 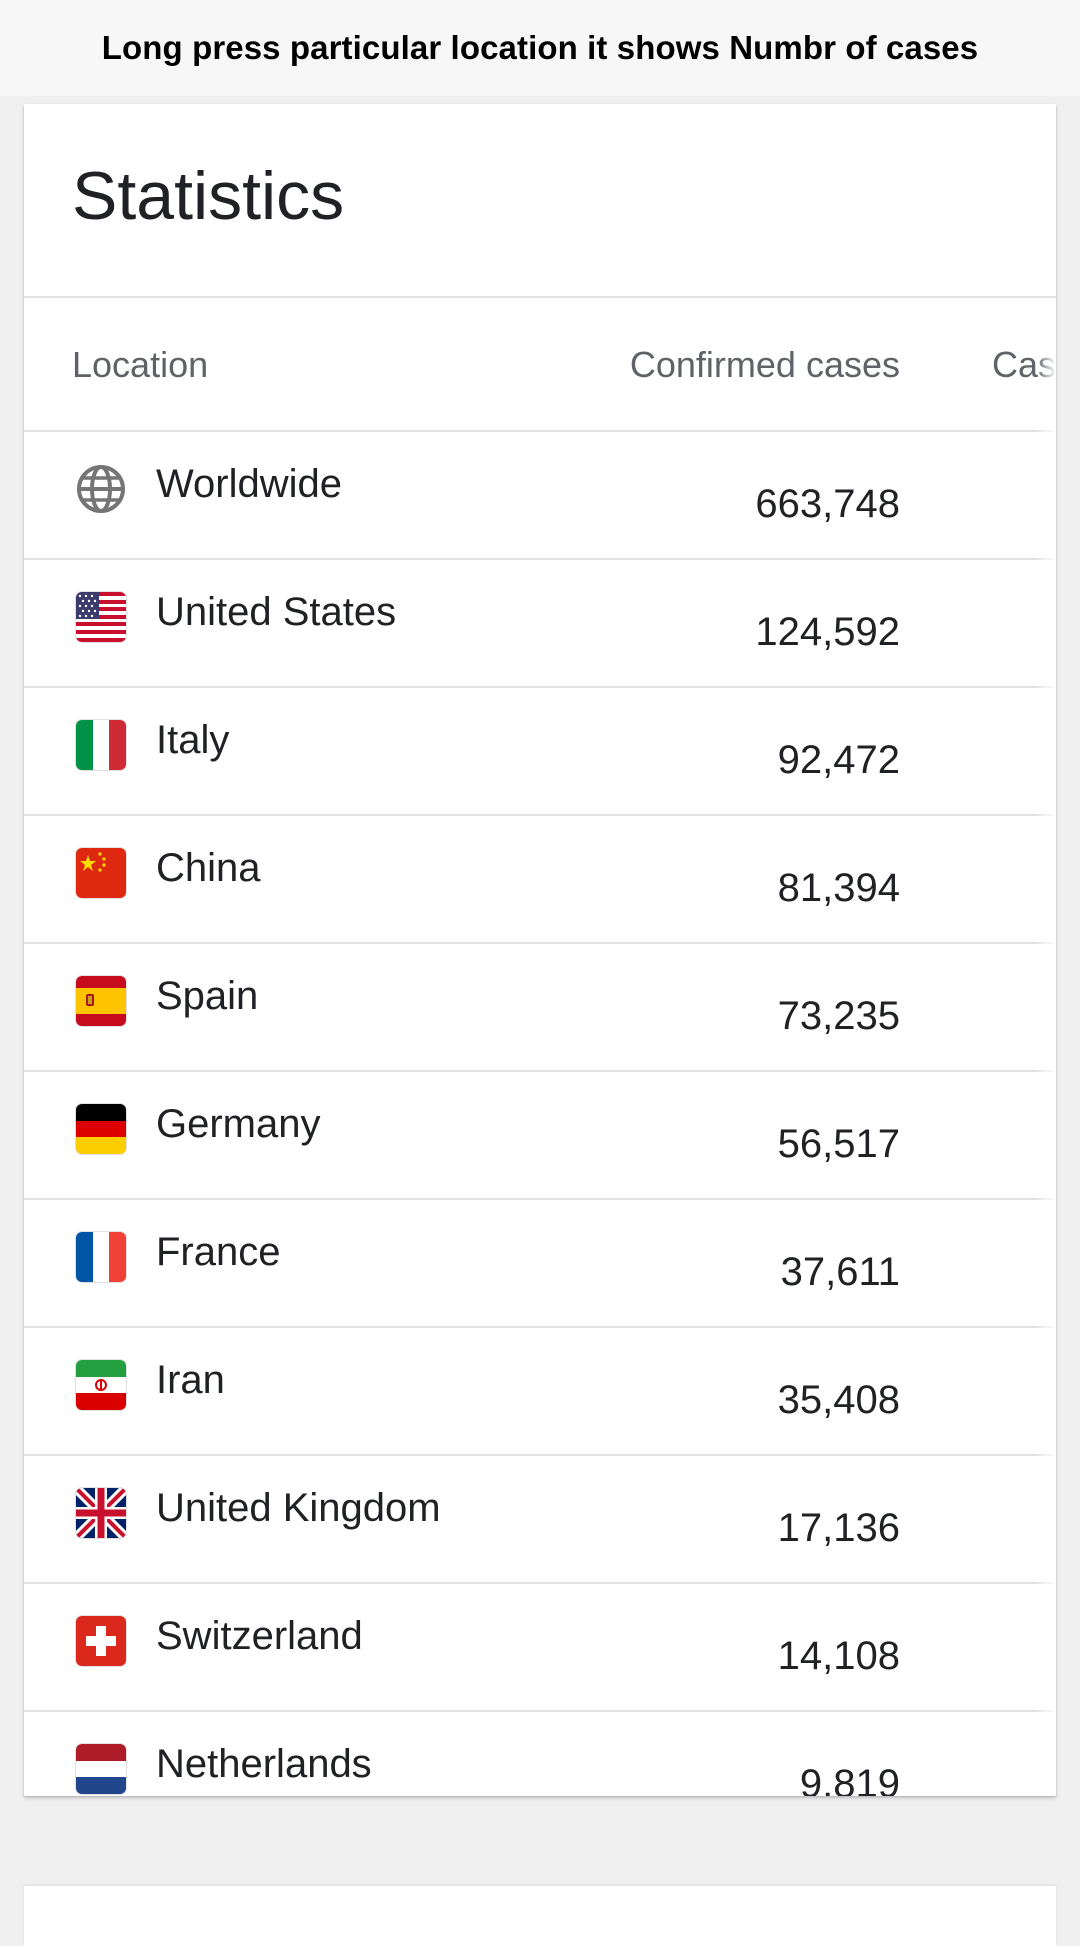 I want to click on column-header-confirmed-cases: Confirmed cases, so click(x=764, y=364).